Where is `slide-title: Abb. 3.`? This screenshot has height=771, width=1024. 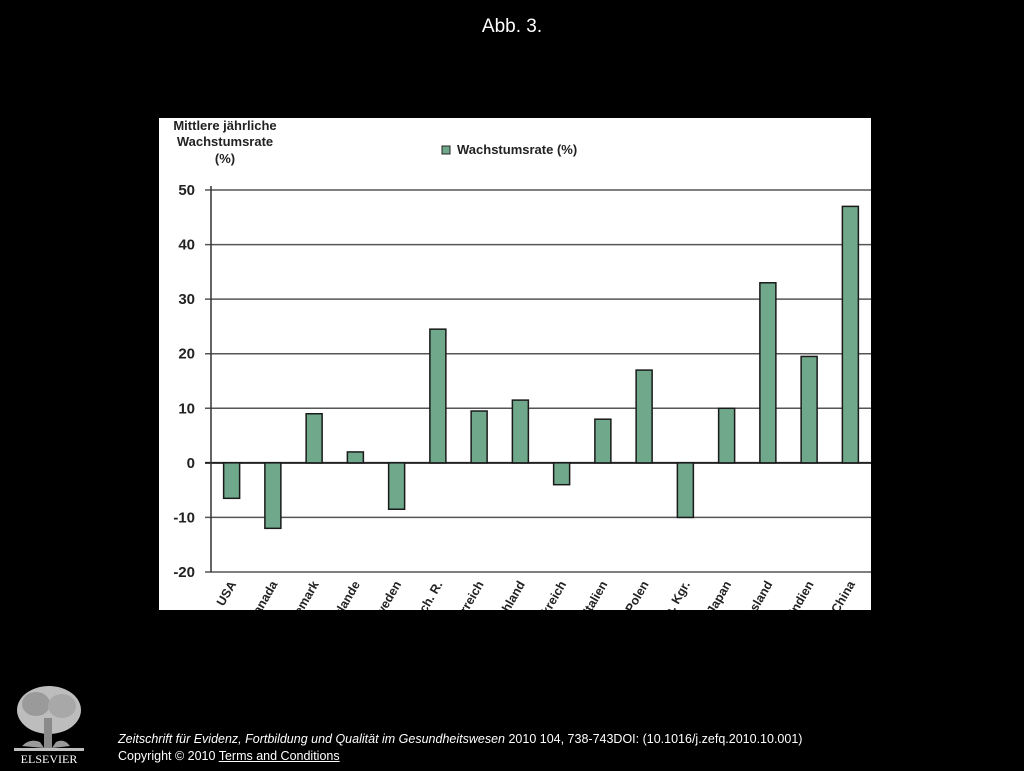
slide-title: Abb. 3. is located at coordinates (512, 26).